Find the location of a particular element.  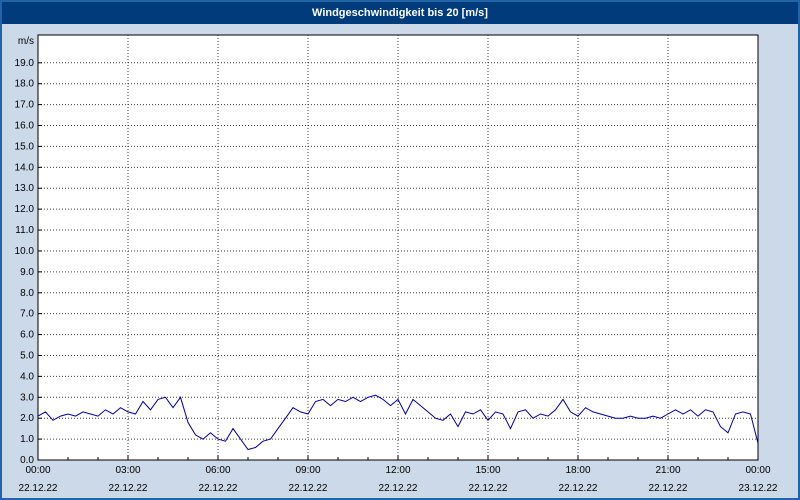

x-tick-time: 09:00 is located at coordinates (307, 470).